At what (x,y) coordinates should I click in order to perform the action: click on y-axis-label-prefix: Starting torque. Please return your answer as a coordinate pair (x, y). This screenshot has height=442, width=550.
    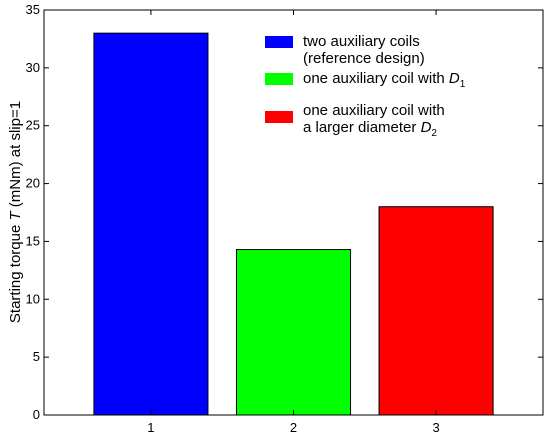
    Looking at the image, I should click on (15, 272).